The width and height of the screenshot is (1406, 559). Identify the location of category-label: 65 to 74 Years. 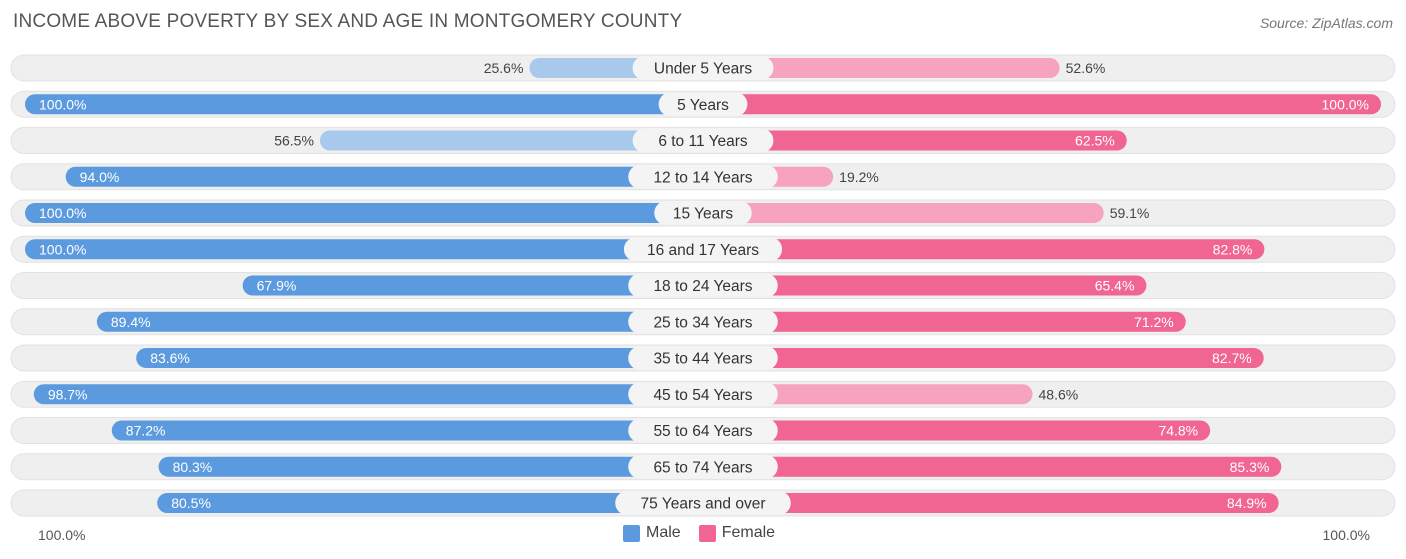
(702, 467).